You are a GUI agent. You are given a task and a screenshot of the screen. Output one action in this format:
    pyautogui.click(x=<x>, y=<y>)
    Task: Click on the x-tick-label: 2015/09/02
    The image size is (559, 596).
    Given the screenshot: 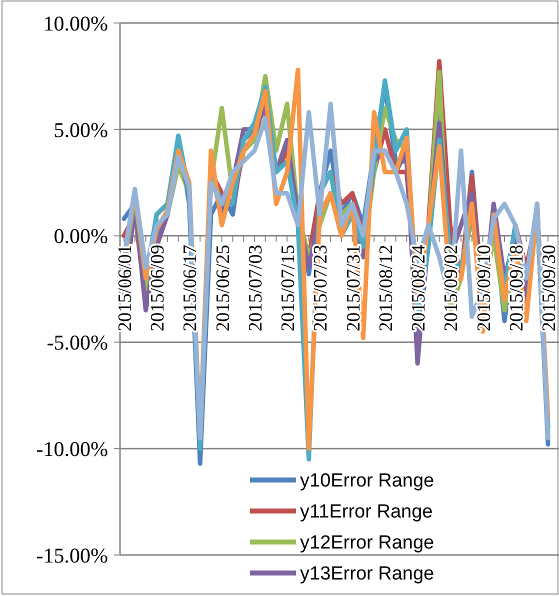 What is the action you would take?
    pyautogui.click(x=451, y=288)
    